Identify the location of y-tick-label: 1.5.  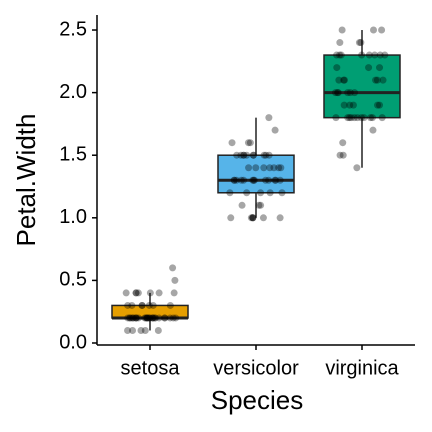
(73, 154).